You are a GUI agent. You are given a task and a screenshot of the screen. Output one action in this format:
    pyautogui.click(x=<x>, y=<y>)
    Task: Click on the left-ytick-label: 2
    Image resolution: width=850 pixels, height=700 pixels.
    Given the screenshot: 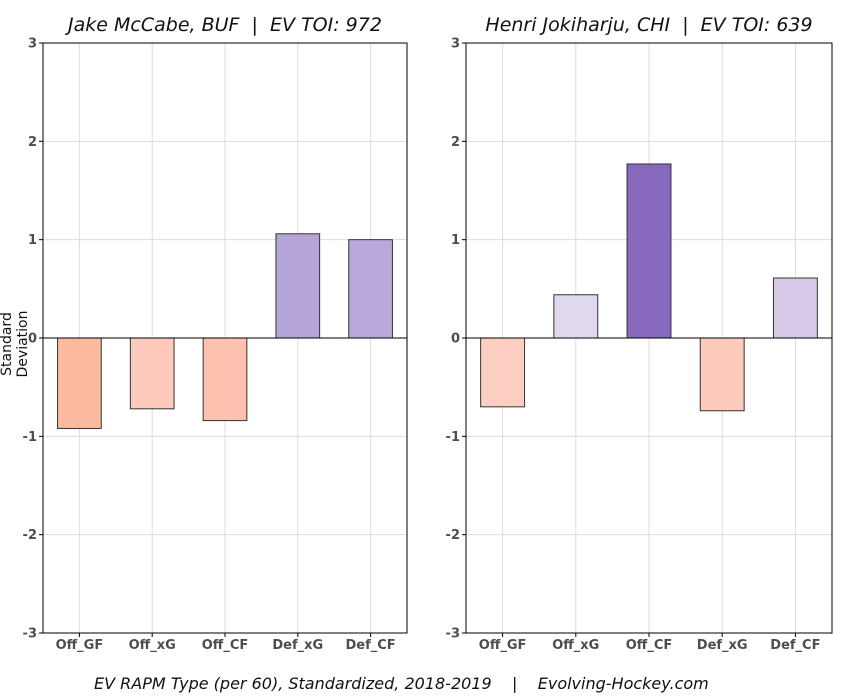 What is the action you would take?
    pyautogui.click(x=32, y=142)
    